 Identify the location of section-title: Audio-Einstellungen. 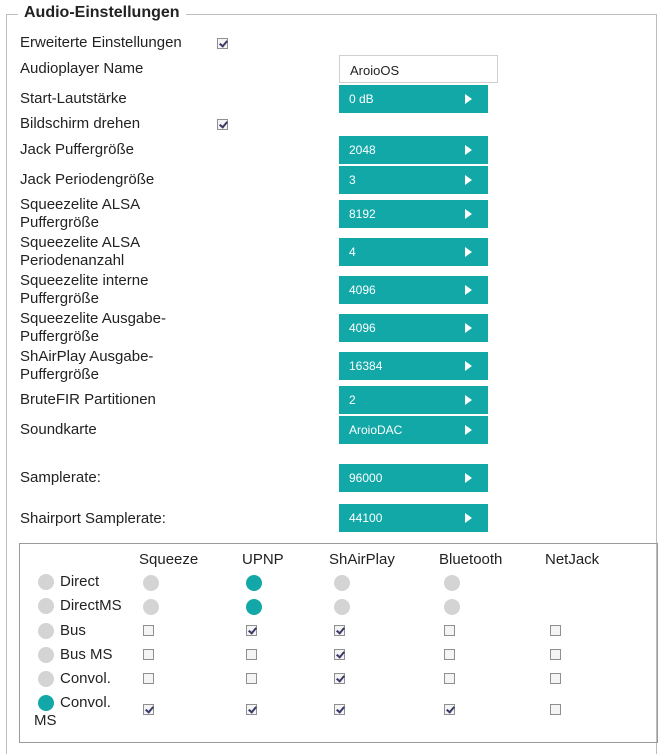
(102, 13).